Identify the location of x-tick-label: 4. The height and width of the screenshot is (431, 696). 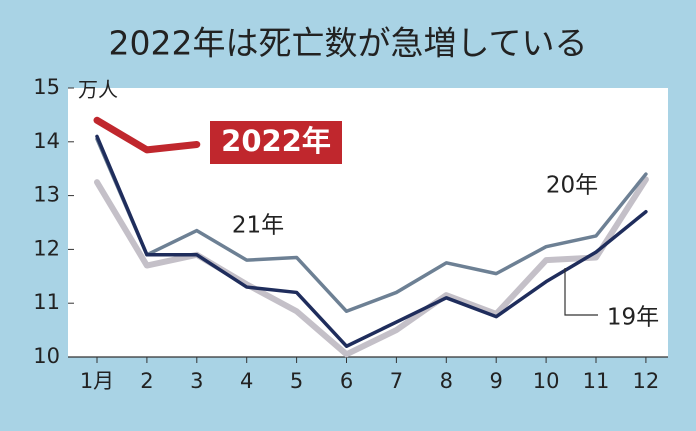
(246, 381).